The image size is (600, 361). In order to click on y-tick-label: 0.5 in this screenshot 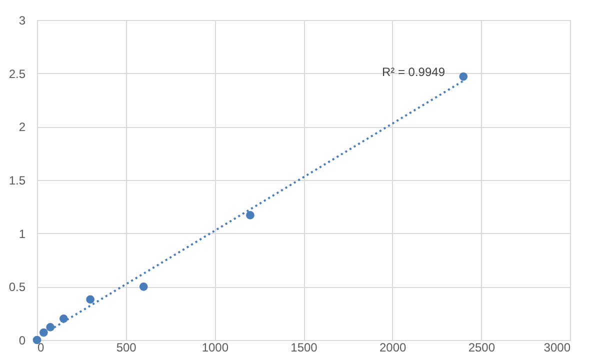, I will do `click(17, 287)`.